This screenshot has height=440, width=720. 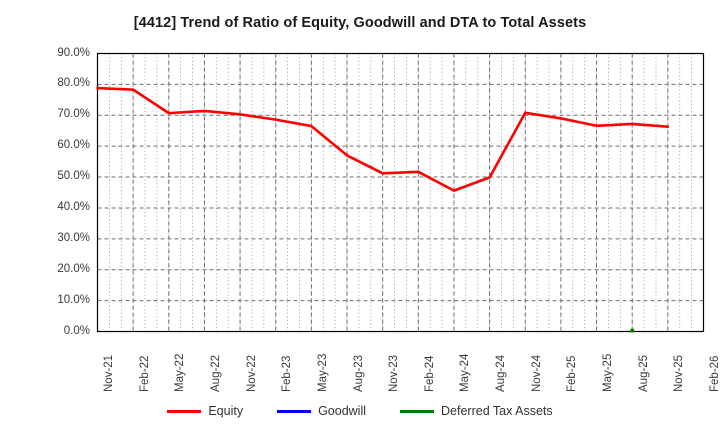 What do you see at coordinates (536, 373) in the screenshot?
I see `x-axis-tick-label: Nov-24` at bounding box center [536, 373].